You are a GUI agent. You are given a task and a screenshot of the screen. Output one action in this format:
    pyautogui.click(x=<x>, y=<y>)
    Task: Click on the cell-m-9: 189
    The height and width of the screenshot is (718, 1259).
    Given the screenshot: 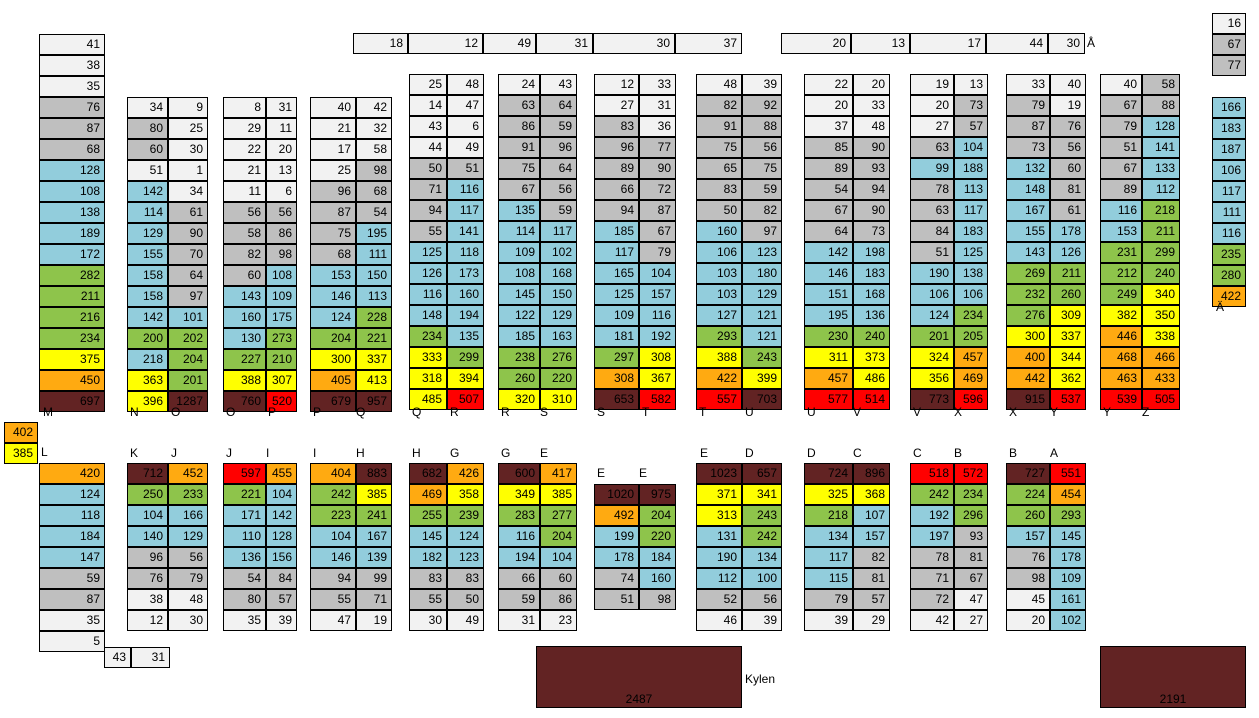 What is the action you would take?
    pyautogui.click(x=72, y=233)
    